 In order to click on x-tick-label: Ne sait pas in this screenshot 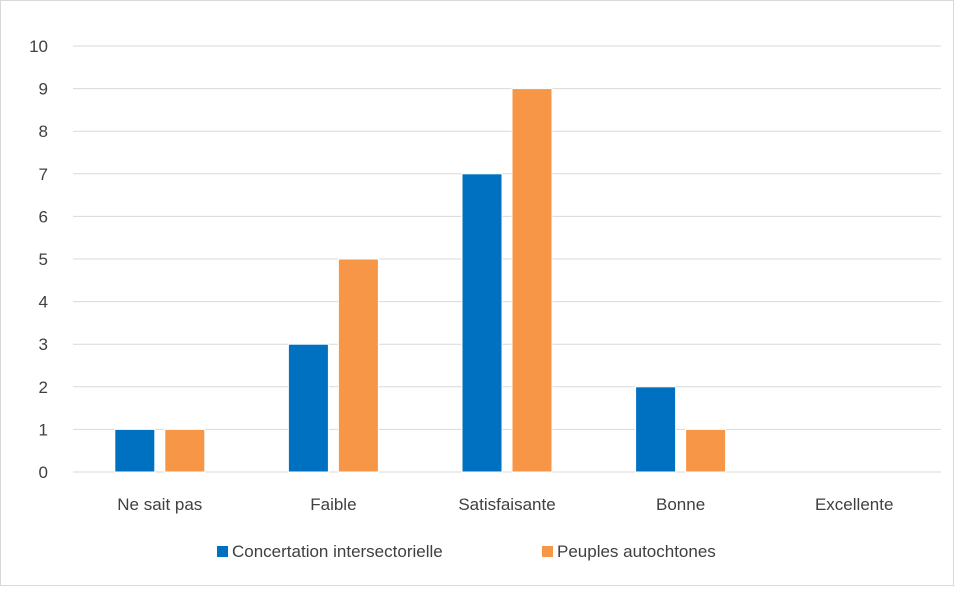, I will do `click(159, 504)`.